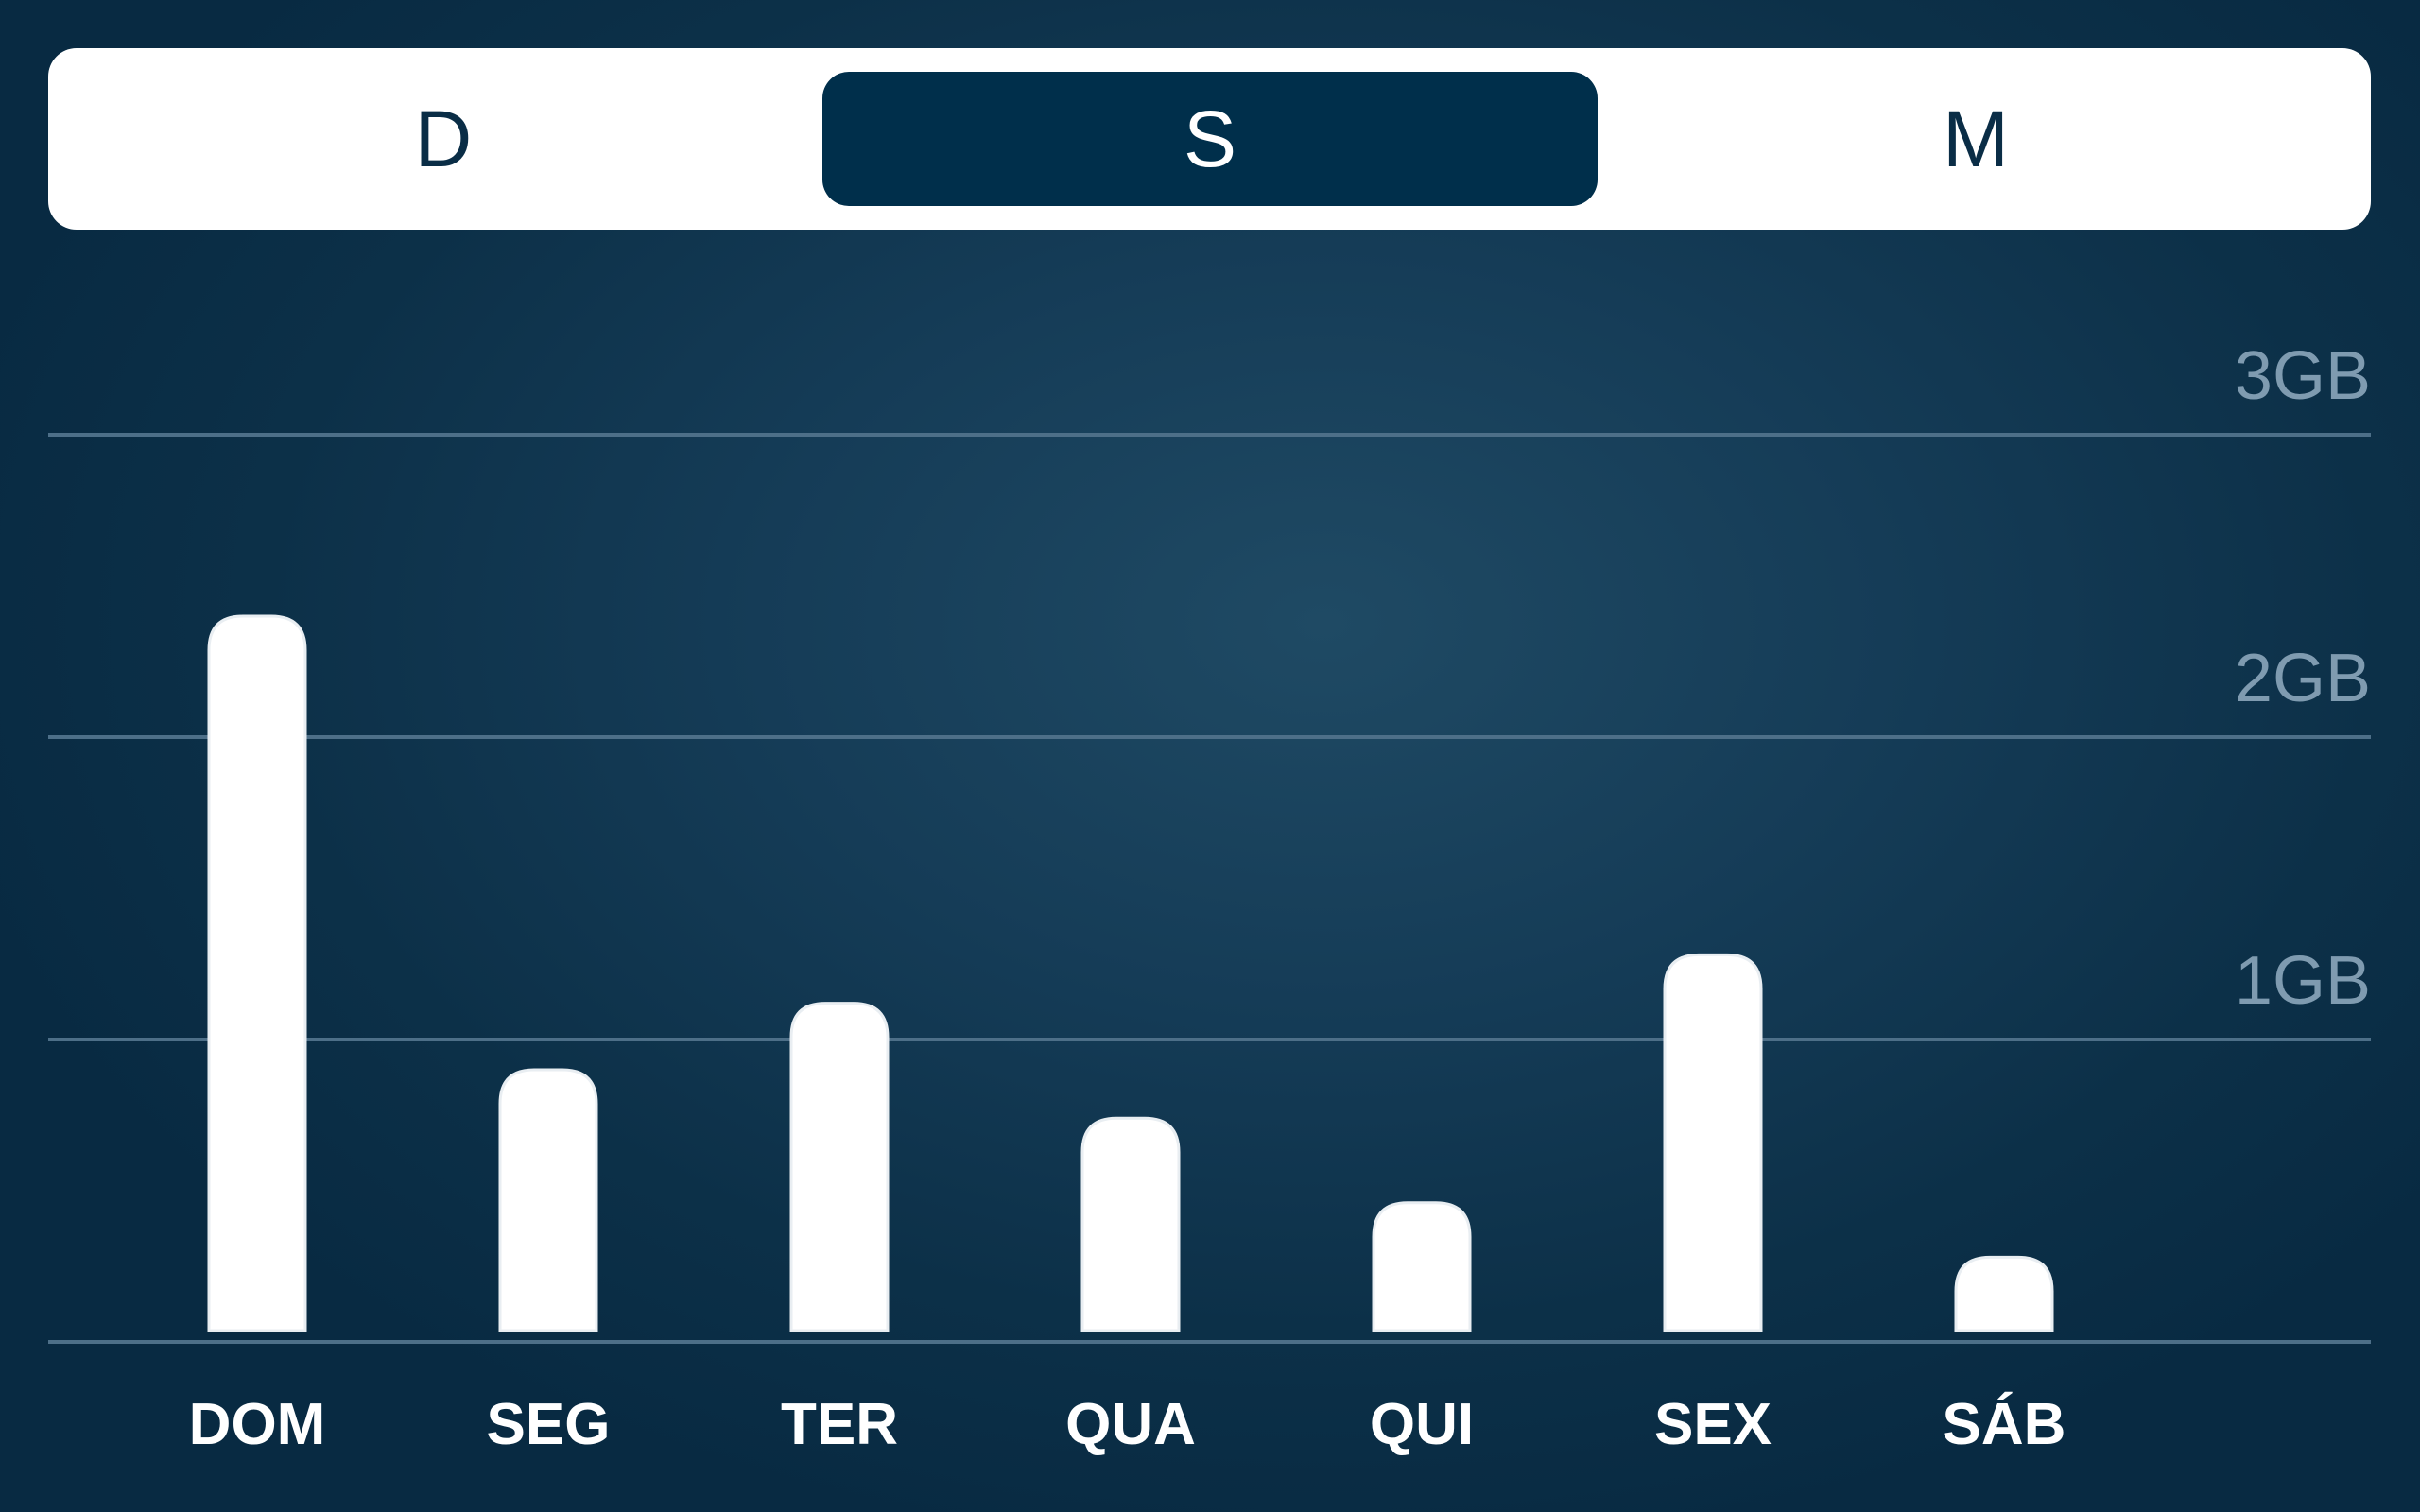 This screenshot has width=2420, height=1512. I want to click on x-tick-label-1: SEG, so click(549, 1424).